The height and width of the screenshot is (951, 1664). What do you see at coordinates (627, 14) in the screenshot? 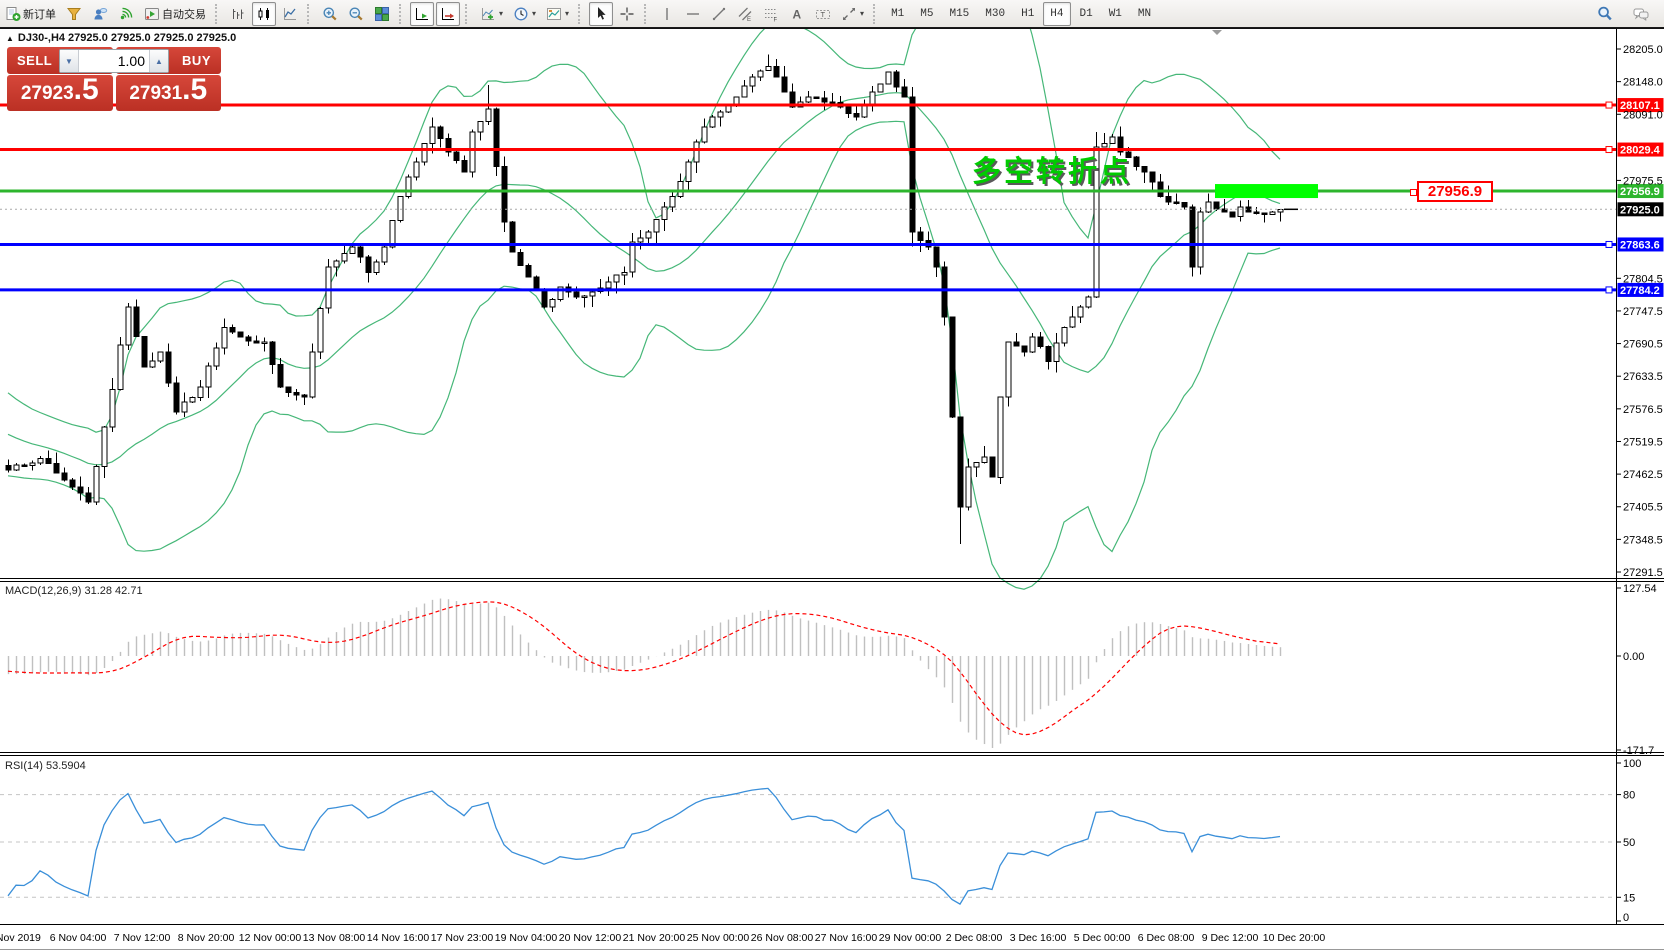
I see `crosshair-button` at bounding box center [627, 14].